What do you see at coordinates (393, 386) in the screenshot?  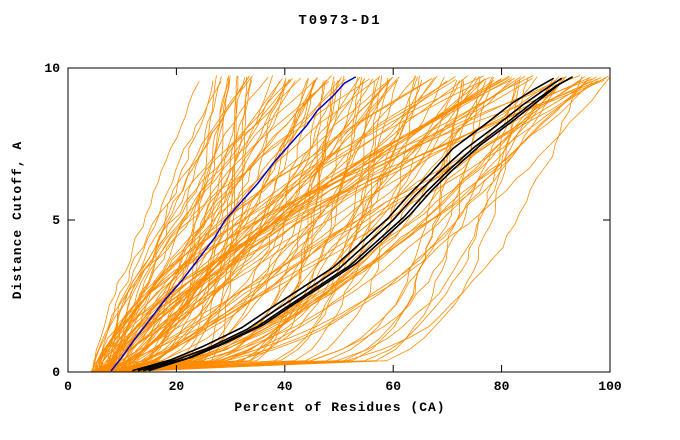 I see `x-tick-label: 60` at bounding box center [393, 386].